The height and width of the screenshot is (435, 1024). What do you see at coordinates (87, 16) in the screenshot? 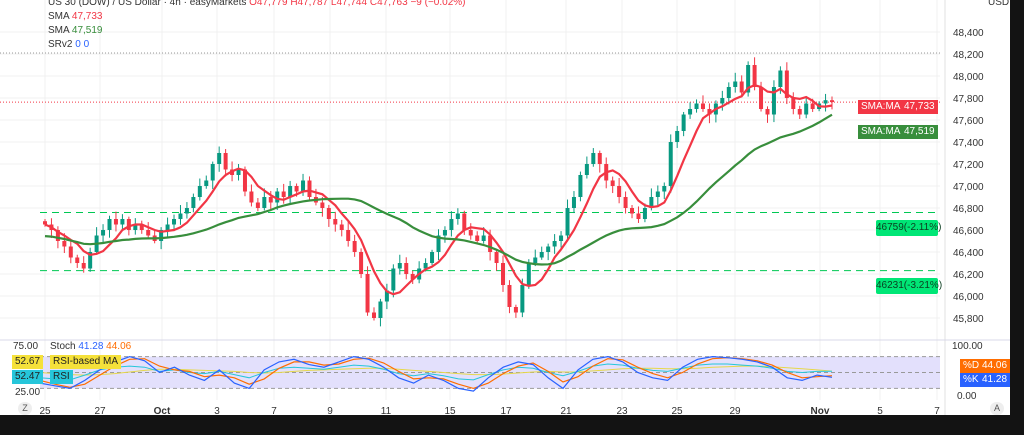
I see `indicator-value: 47,733` at bounding box center [87, 16].